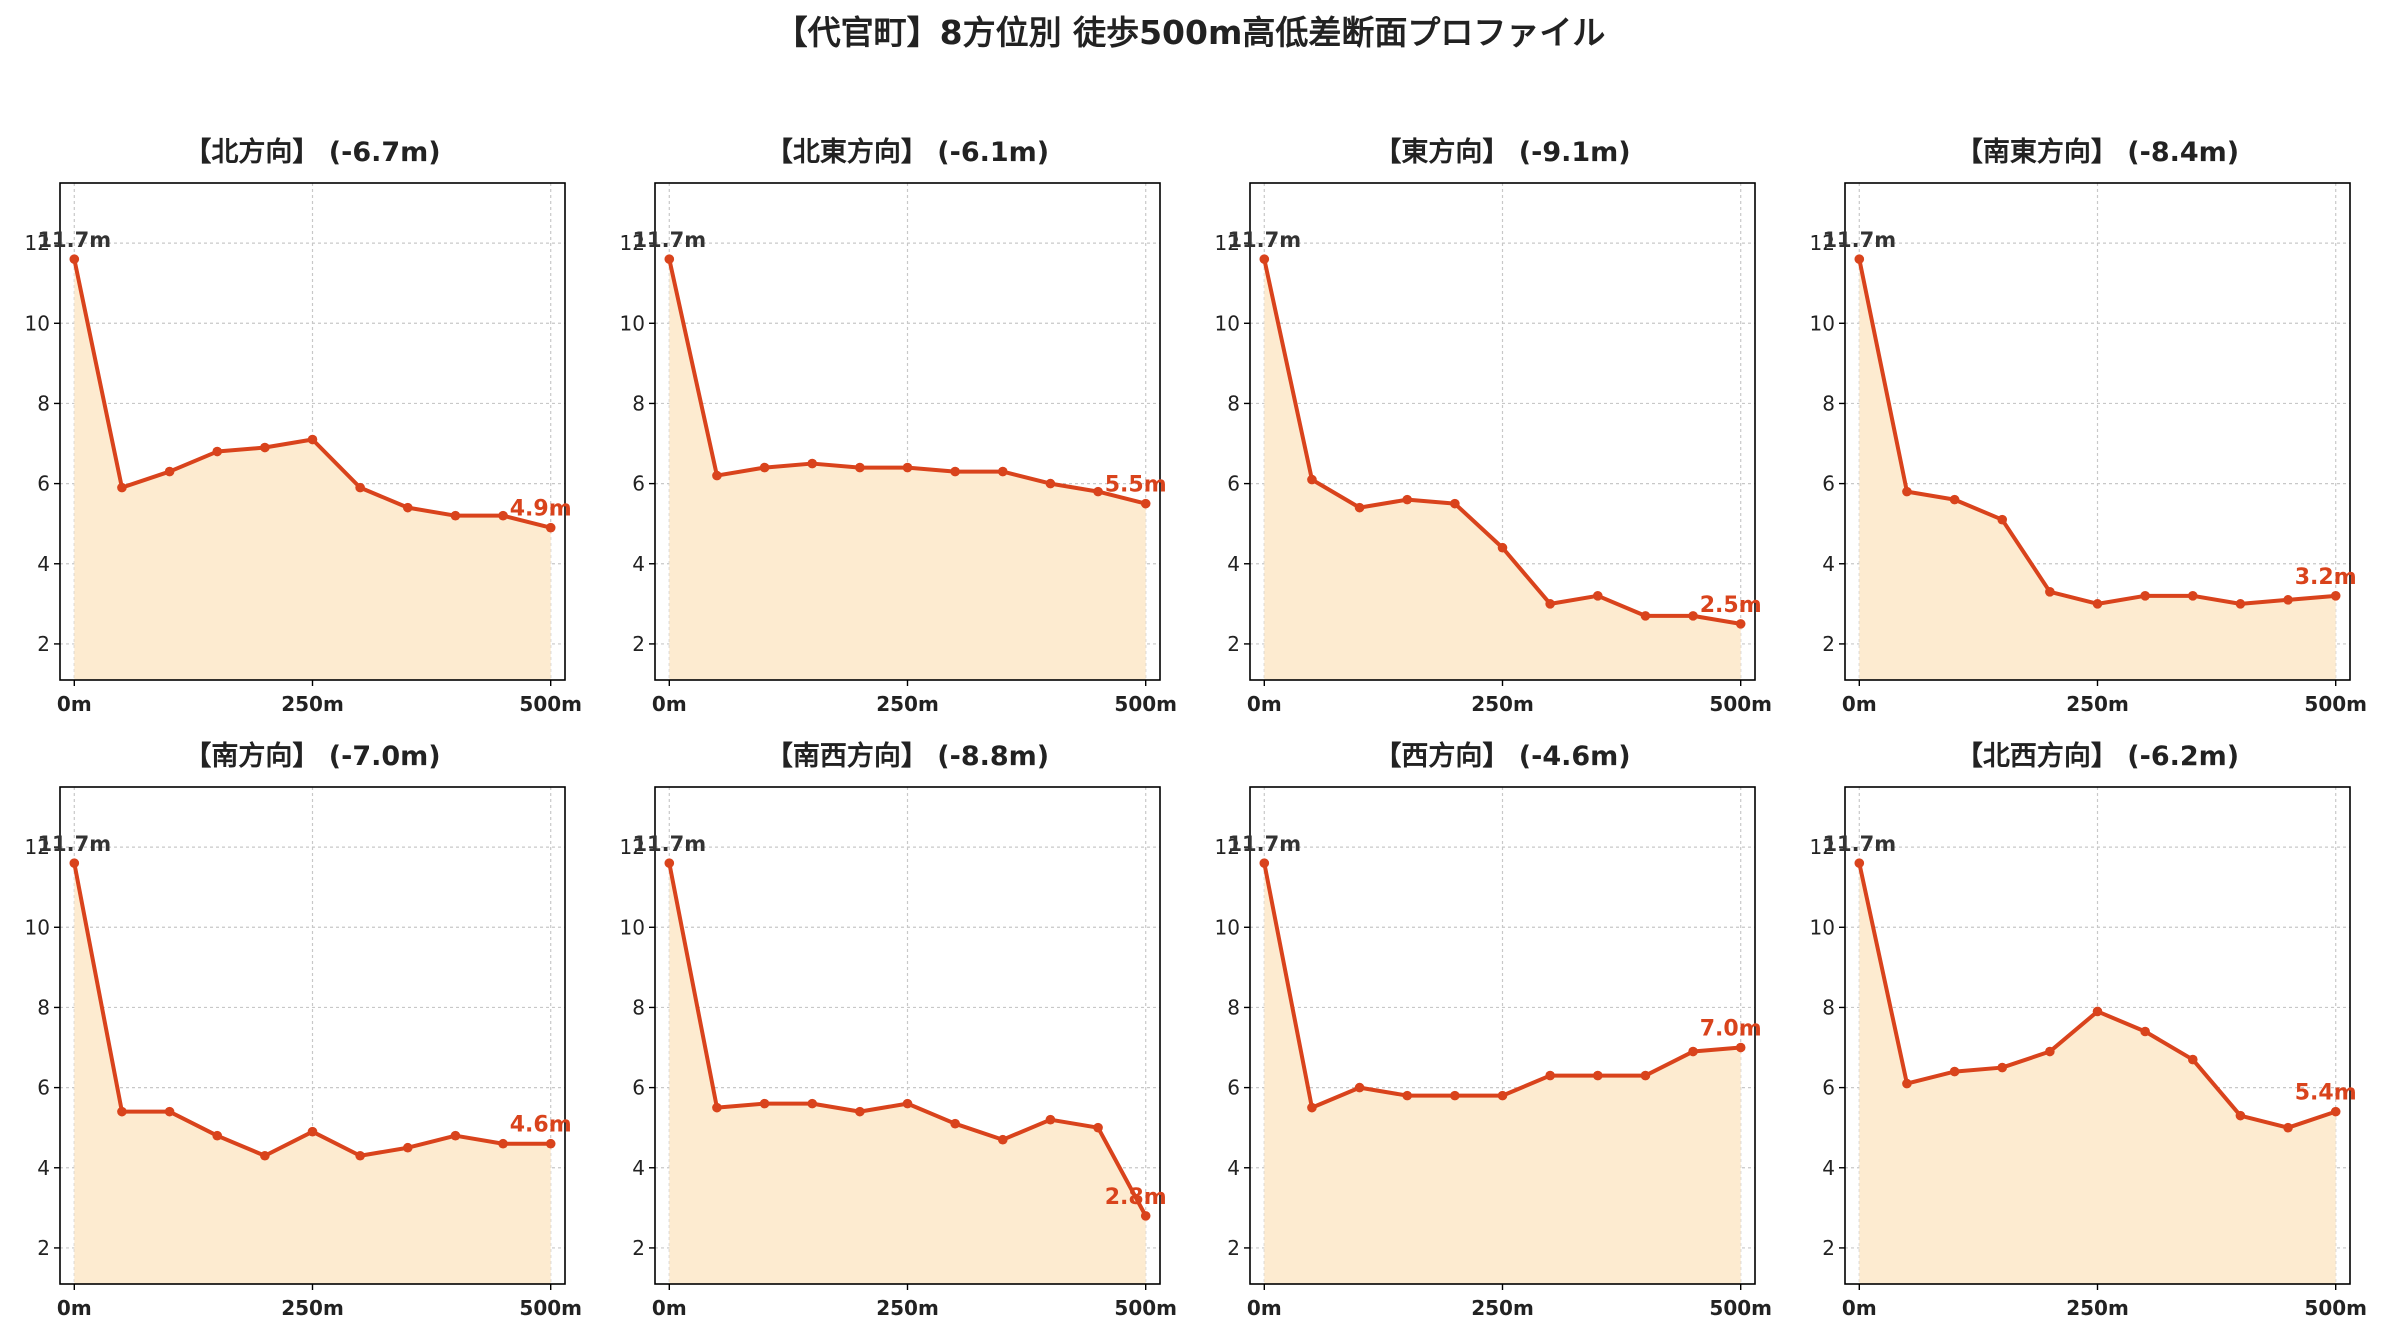 This screenshot has height=1340, width=2381. Describe the element at coordinates (1502, 152) in the screenshot. I see `panel-title: 【東方向】 (-9.1m)` at that location.